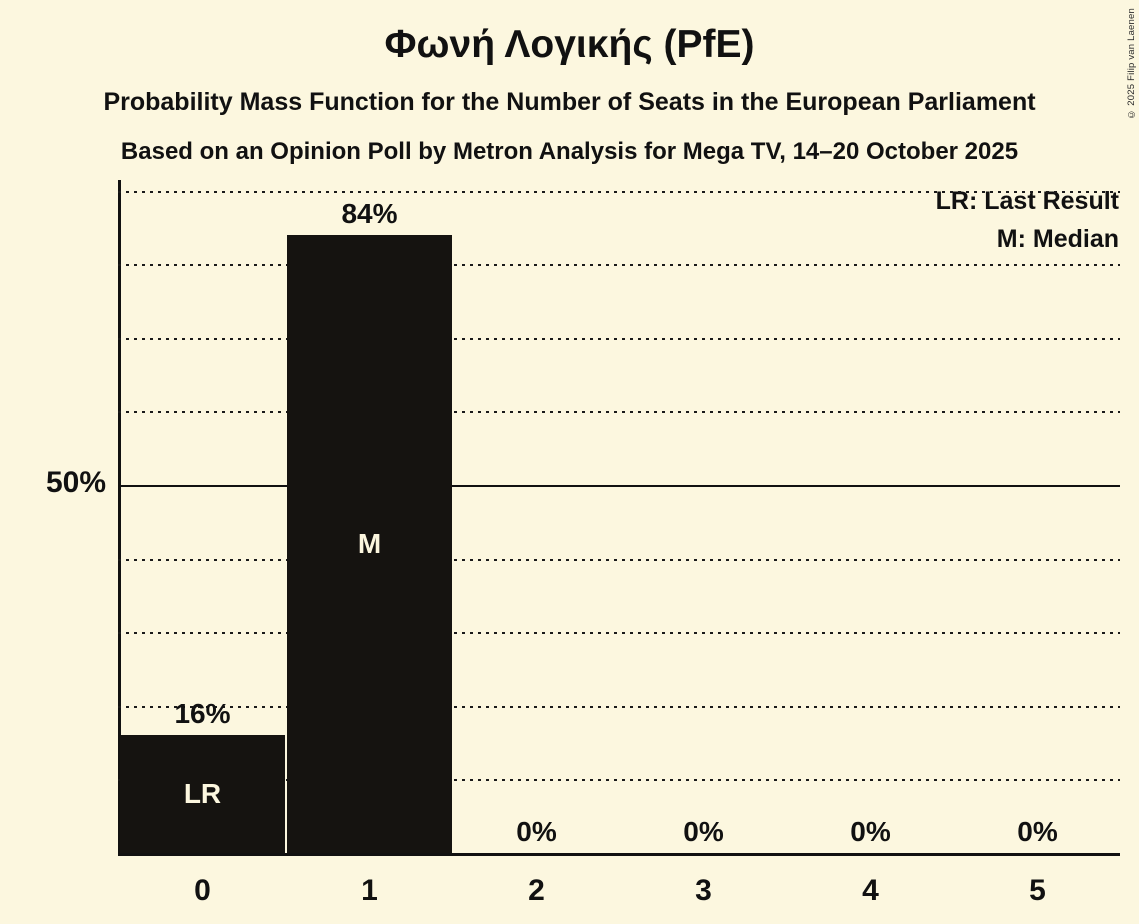 The image size is (1139, 924). What do you see at coordinates (369, 890) in the screenshot?
I see `x-axis-tick-1: 1` at bounding box center [369, 890].